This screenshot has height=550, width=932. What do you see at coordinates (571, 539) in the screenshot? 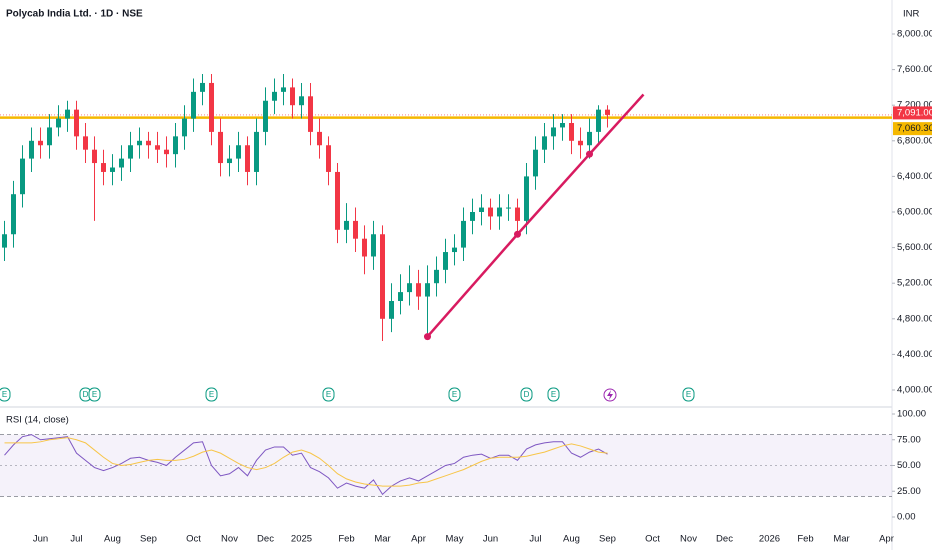
I see `x-tick-label: Aug` at bounding box center [571, 539].